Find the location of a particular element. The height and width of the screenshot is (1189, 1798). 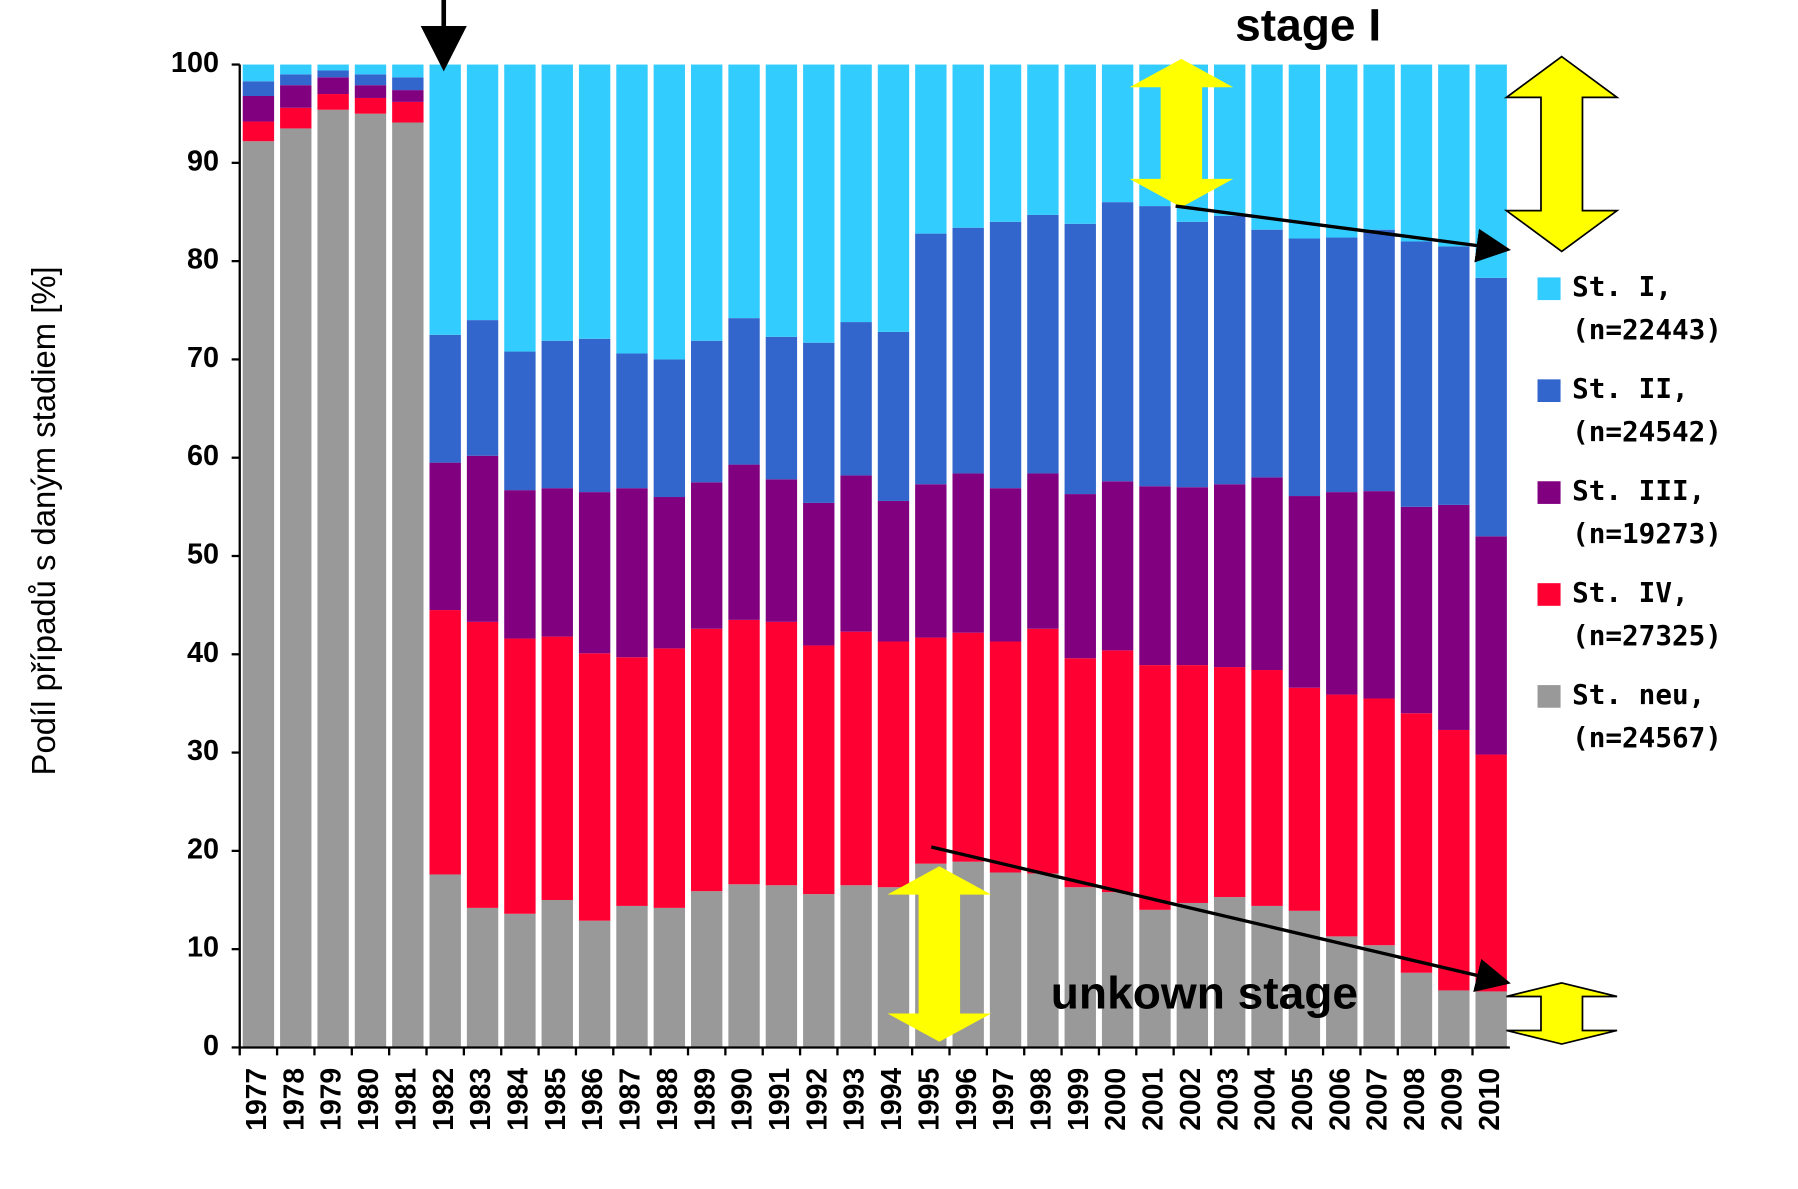

x-tick-label: 2010 is located at coordinates (1490, 1099).